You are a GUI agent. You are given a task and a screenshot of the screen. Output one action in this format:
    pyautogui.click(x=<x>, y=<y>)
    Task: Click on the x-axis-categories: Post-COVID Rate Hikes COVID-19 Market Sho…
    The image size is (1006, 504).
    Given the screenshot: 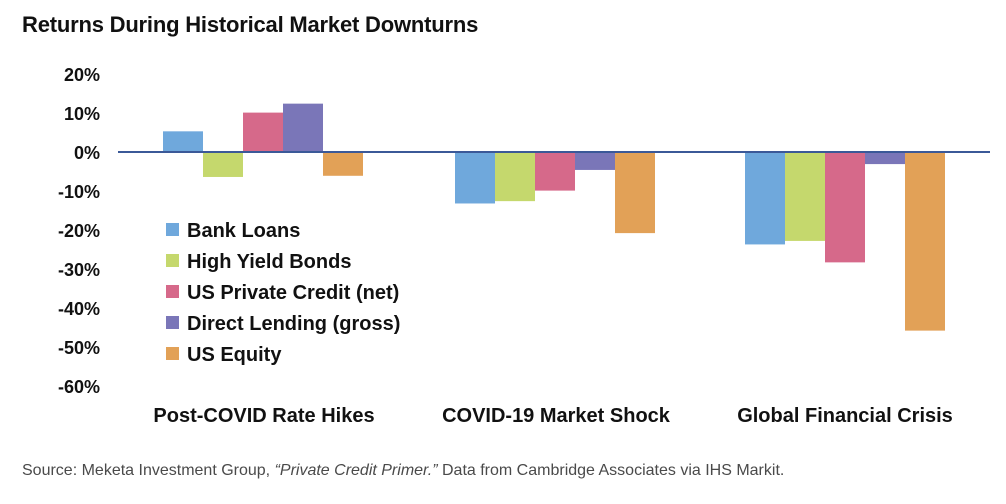 What is the action you would take?
    pyautogui.click(x=552, y=416)
    